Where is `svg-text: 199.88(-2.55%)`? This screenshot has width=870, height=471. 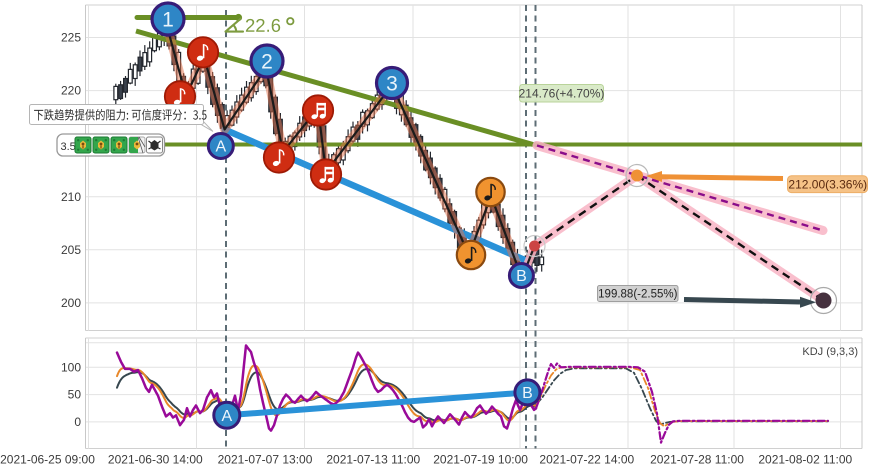
svg-text: 199.88(-2.55%) is located at coordinates (637, 295).